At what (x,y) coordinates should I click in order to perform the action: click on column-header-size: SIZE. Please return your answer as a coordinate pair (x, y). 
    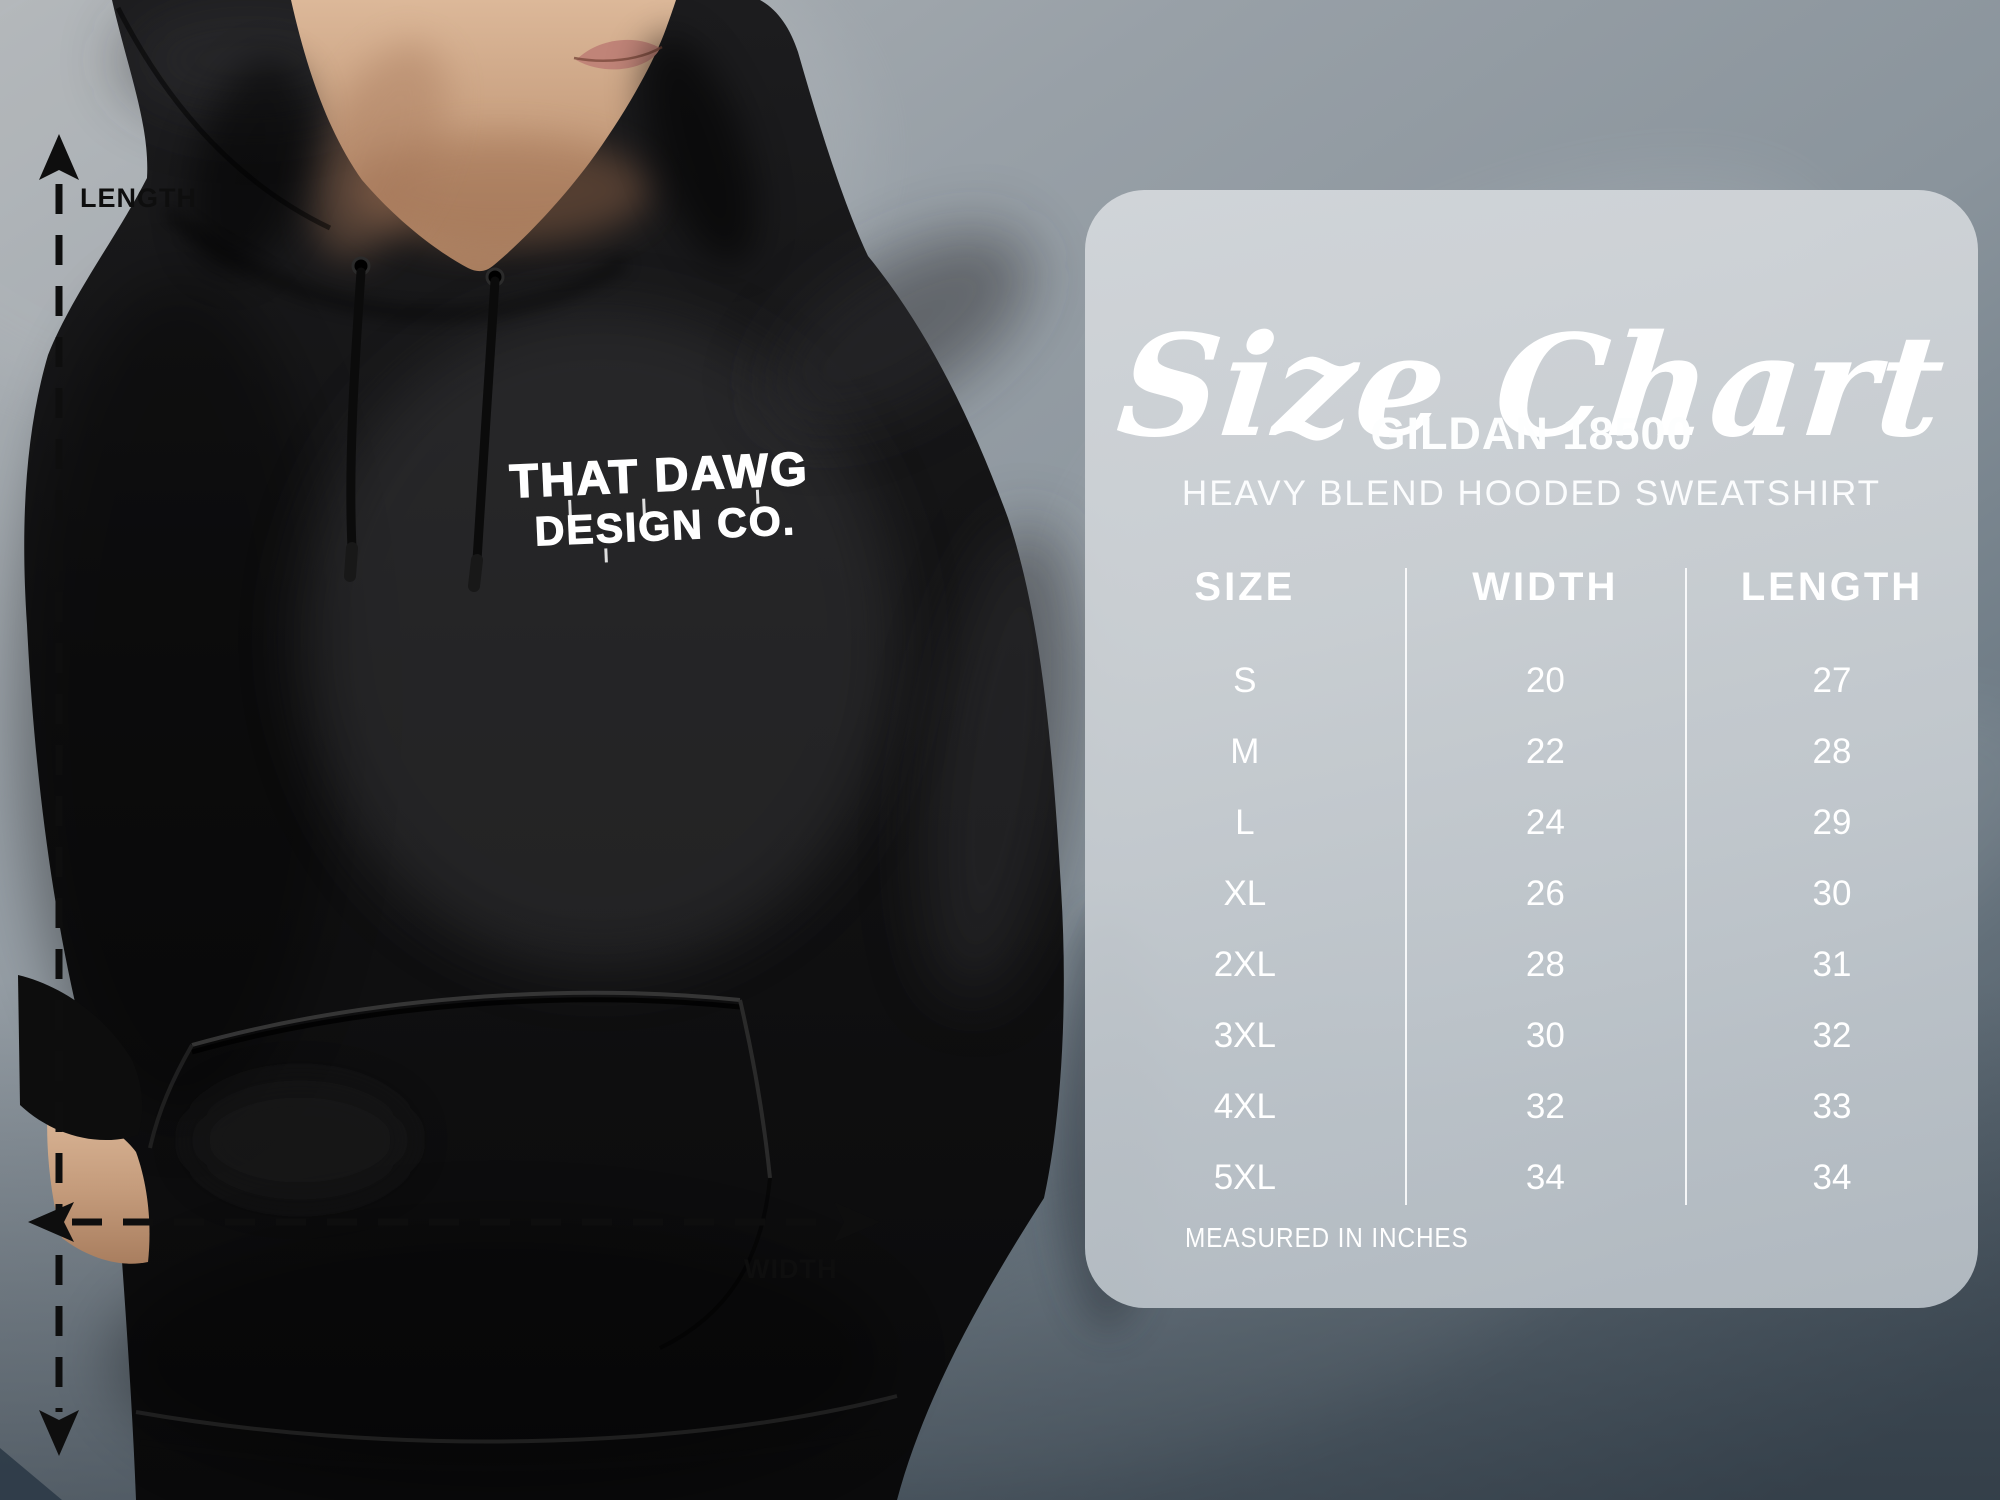
    Looking at the image, I should click on (1245, 586).